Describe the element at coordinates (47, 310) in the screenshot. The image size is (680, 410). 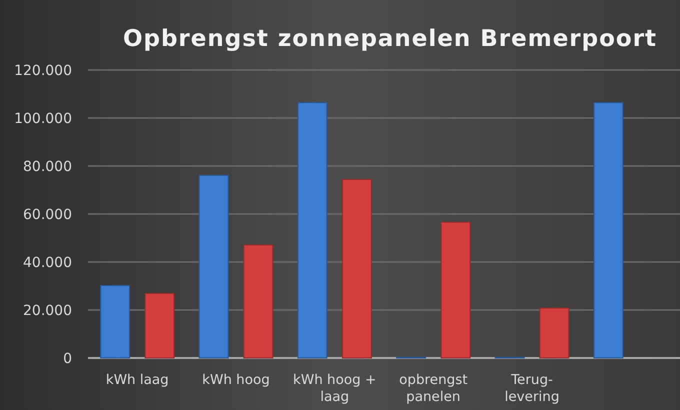
I see `y-tick-label: 20.000` at that location.